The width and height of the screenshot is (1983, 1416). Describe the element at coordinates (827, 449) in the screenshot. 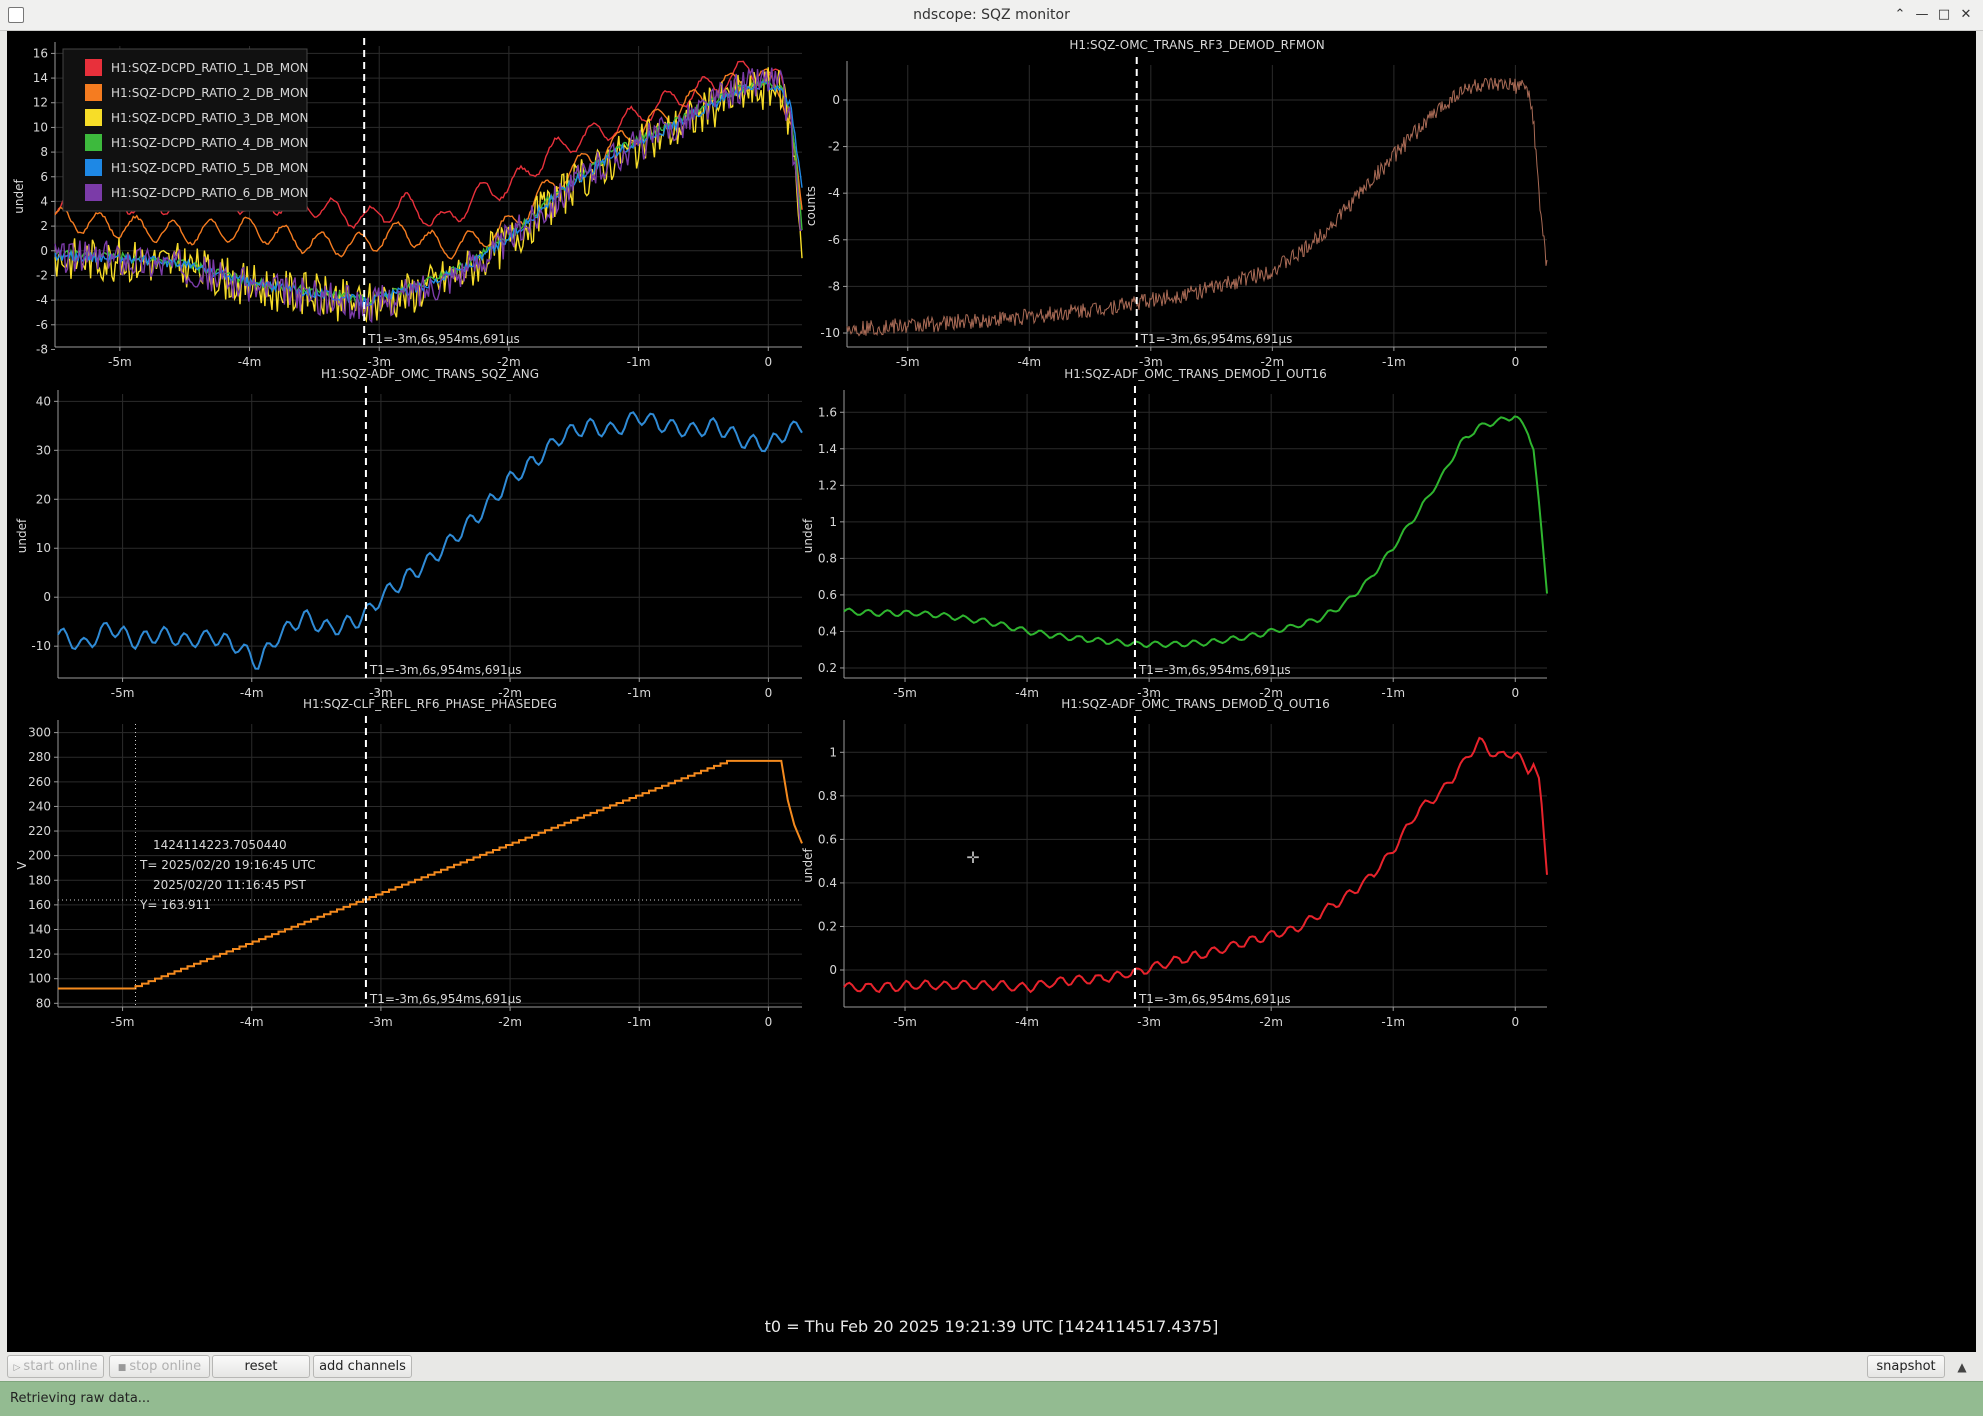

I see `y-tick-label: 1.4` at that location.